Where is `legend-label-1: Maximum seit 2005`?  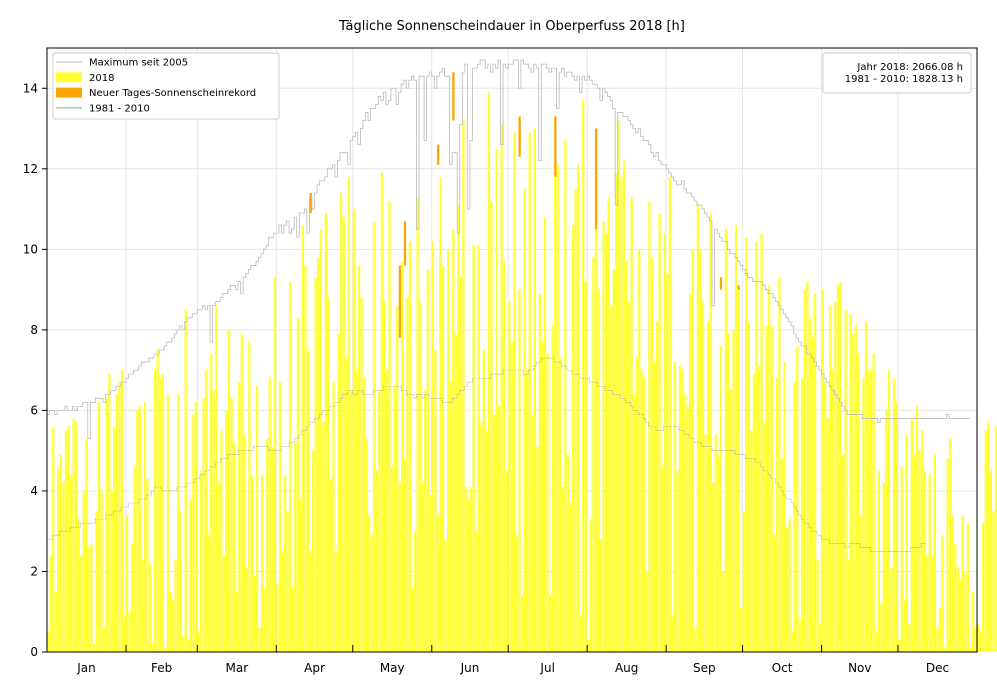
legend-label-1: Maximum seit 2005 is located at coordinates (138, 63).